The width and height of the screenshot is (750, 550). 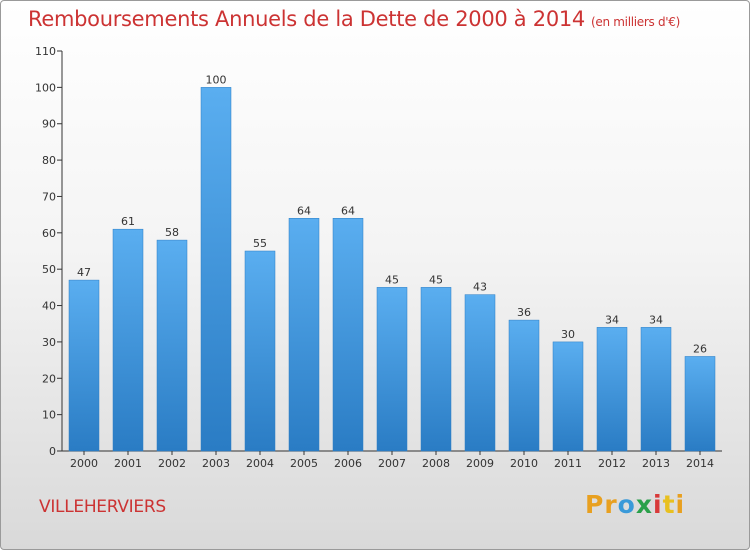 I want to click on y-tick-label: 50, so click(x=49, y=269).